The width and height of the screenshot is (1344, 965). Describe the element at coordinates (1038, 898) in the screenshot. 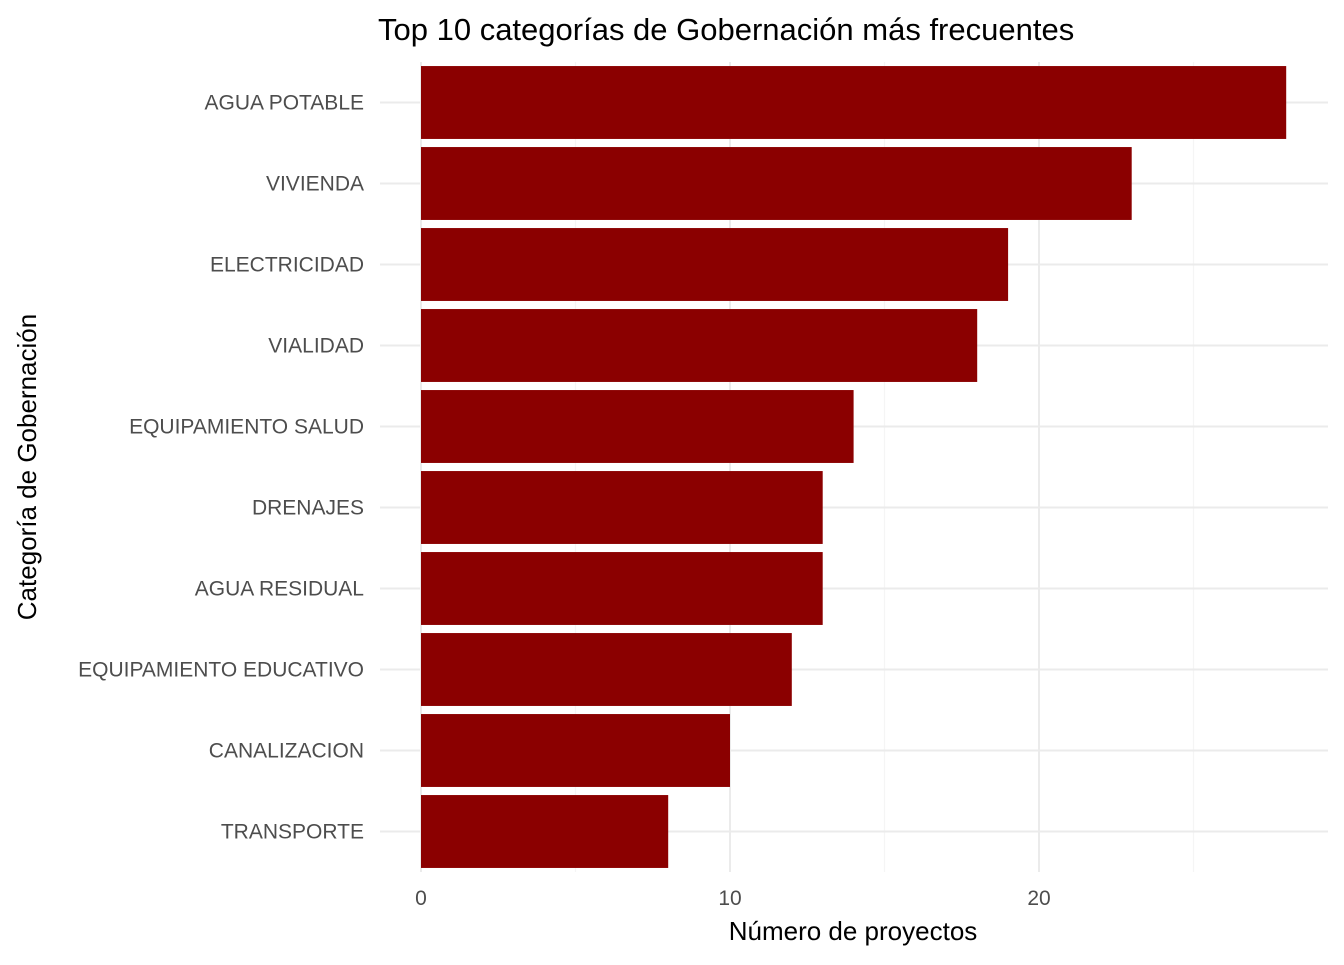

I see `x-tick-label: 20` at that location.